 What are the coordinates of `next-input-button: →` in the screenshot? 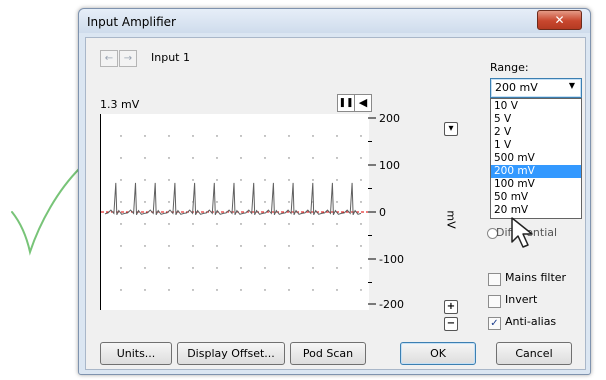 It's located at (128, 58).